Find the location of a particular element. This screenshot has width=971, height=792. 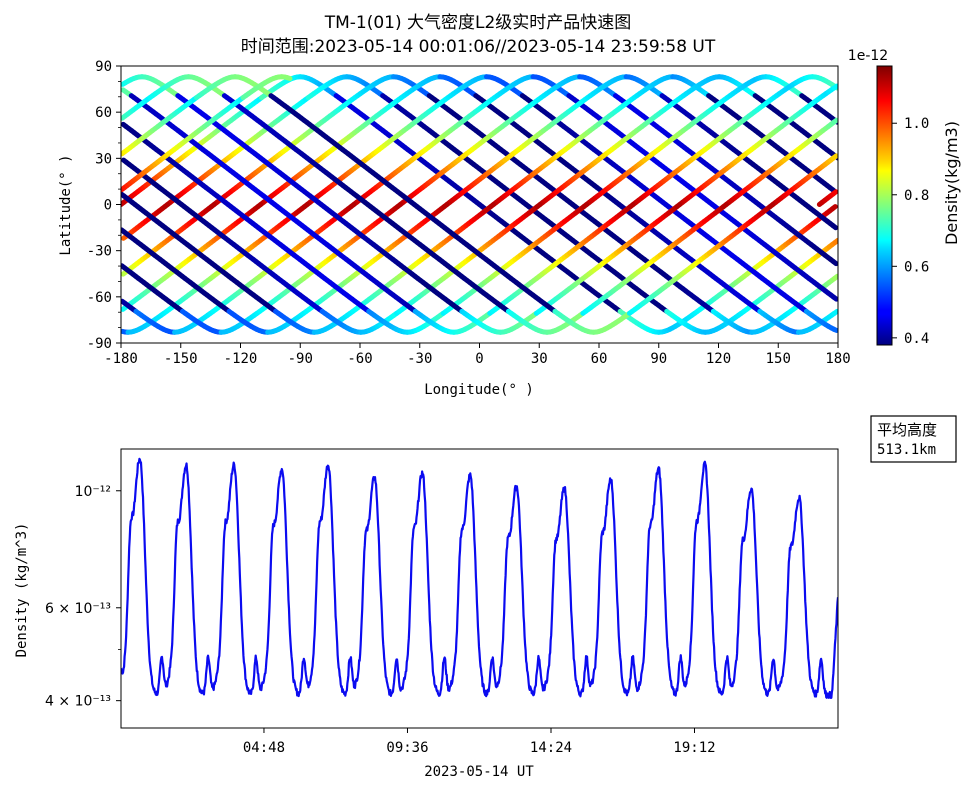

map-x-tick-label: -60 is located at coordinates (359, 359).